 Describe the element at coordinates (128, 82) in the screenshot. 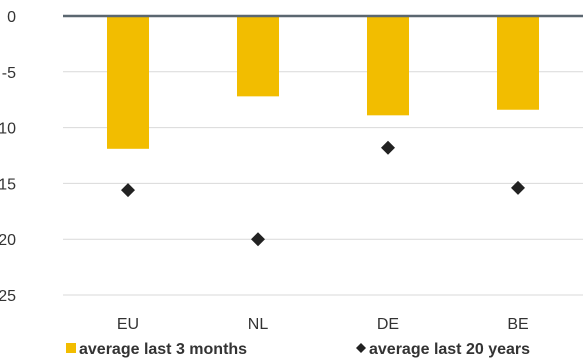

I see `bar-eu` at that location.